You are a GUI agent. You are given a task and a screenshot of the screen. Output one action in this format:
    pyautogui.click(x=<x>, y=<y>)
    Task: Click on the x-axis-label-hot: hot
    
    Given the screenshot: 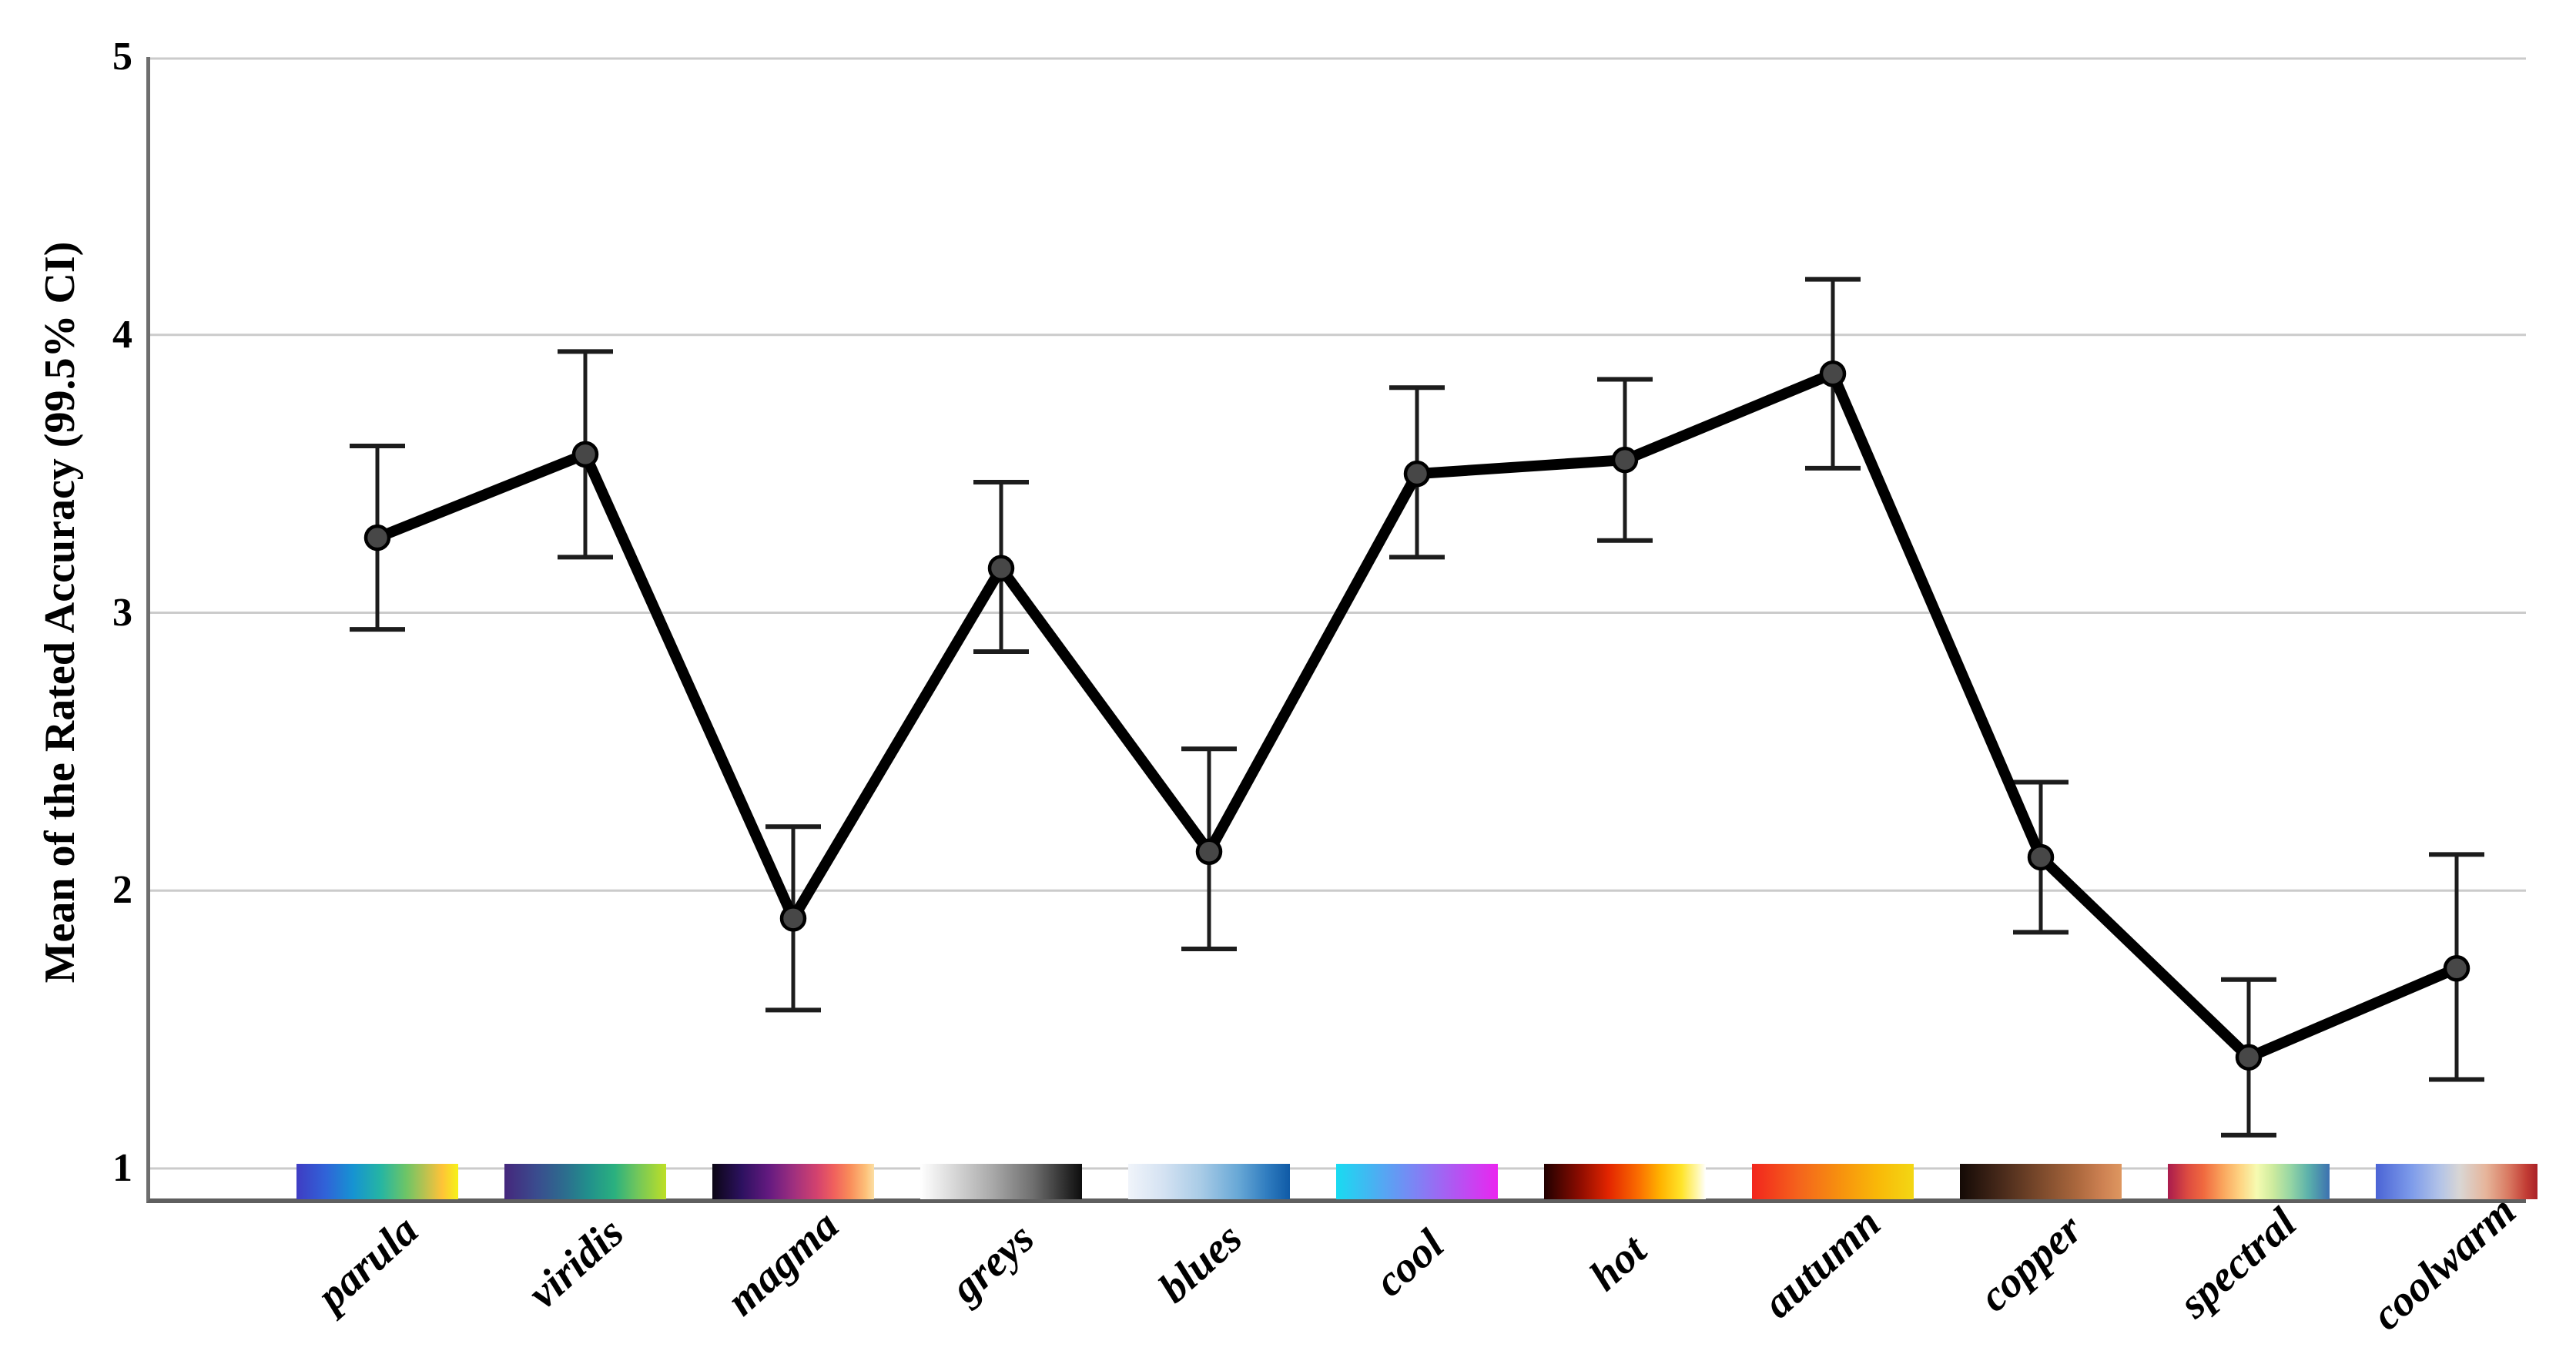 What is the action you would take?
    pyautogui.click(x=1618, y=1263)
    